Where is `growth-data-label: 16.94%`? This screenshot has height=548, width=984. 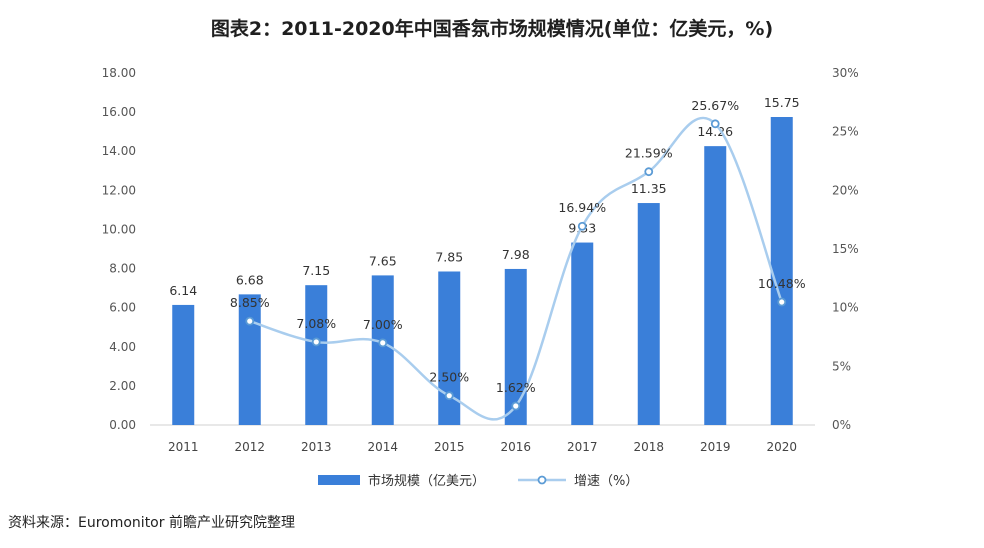
growth-data-label: 16.94% is located at coordinates (582, 207).